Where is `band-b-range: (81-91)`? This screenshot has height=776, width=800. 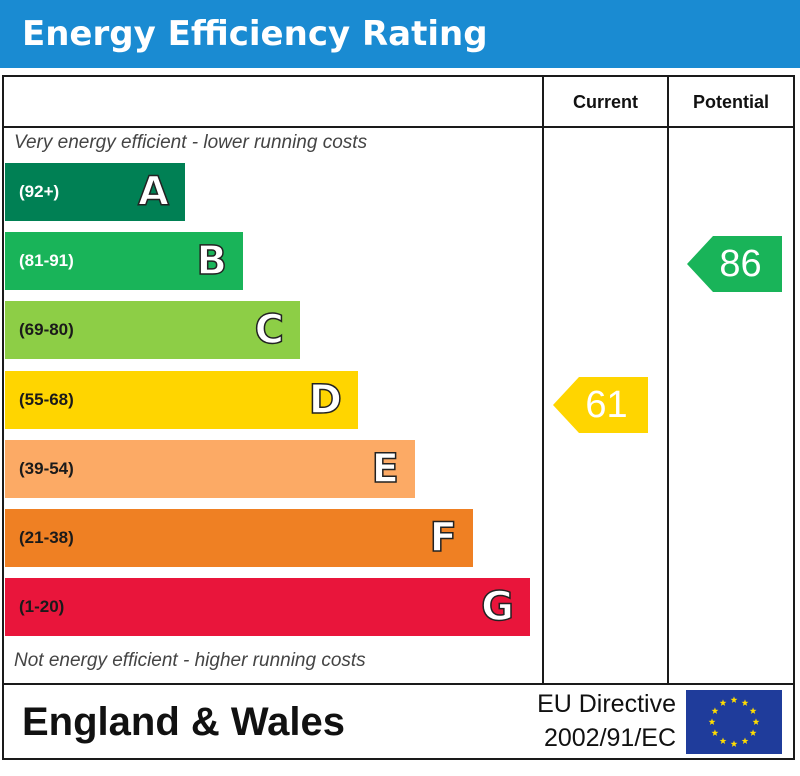
band-b-range: (81-91) is located at coordinates (46, 260).